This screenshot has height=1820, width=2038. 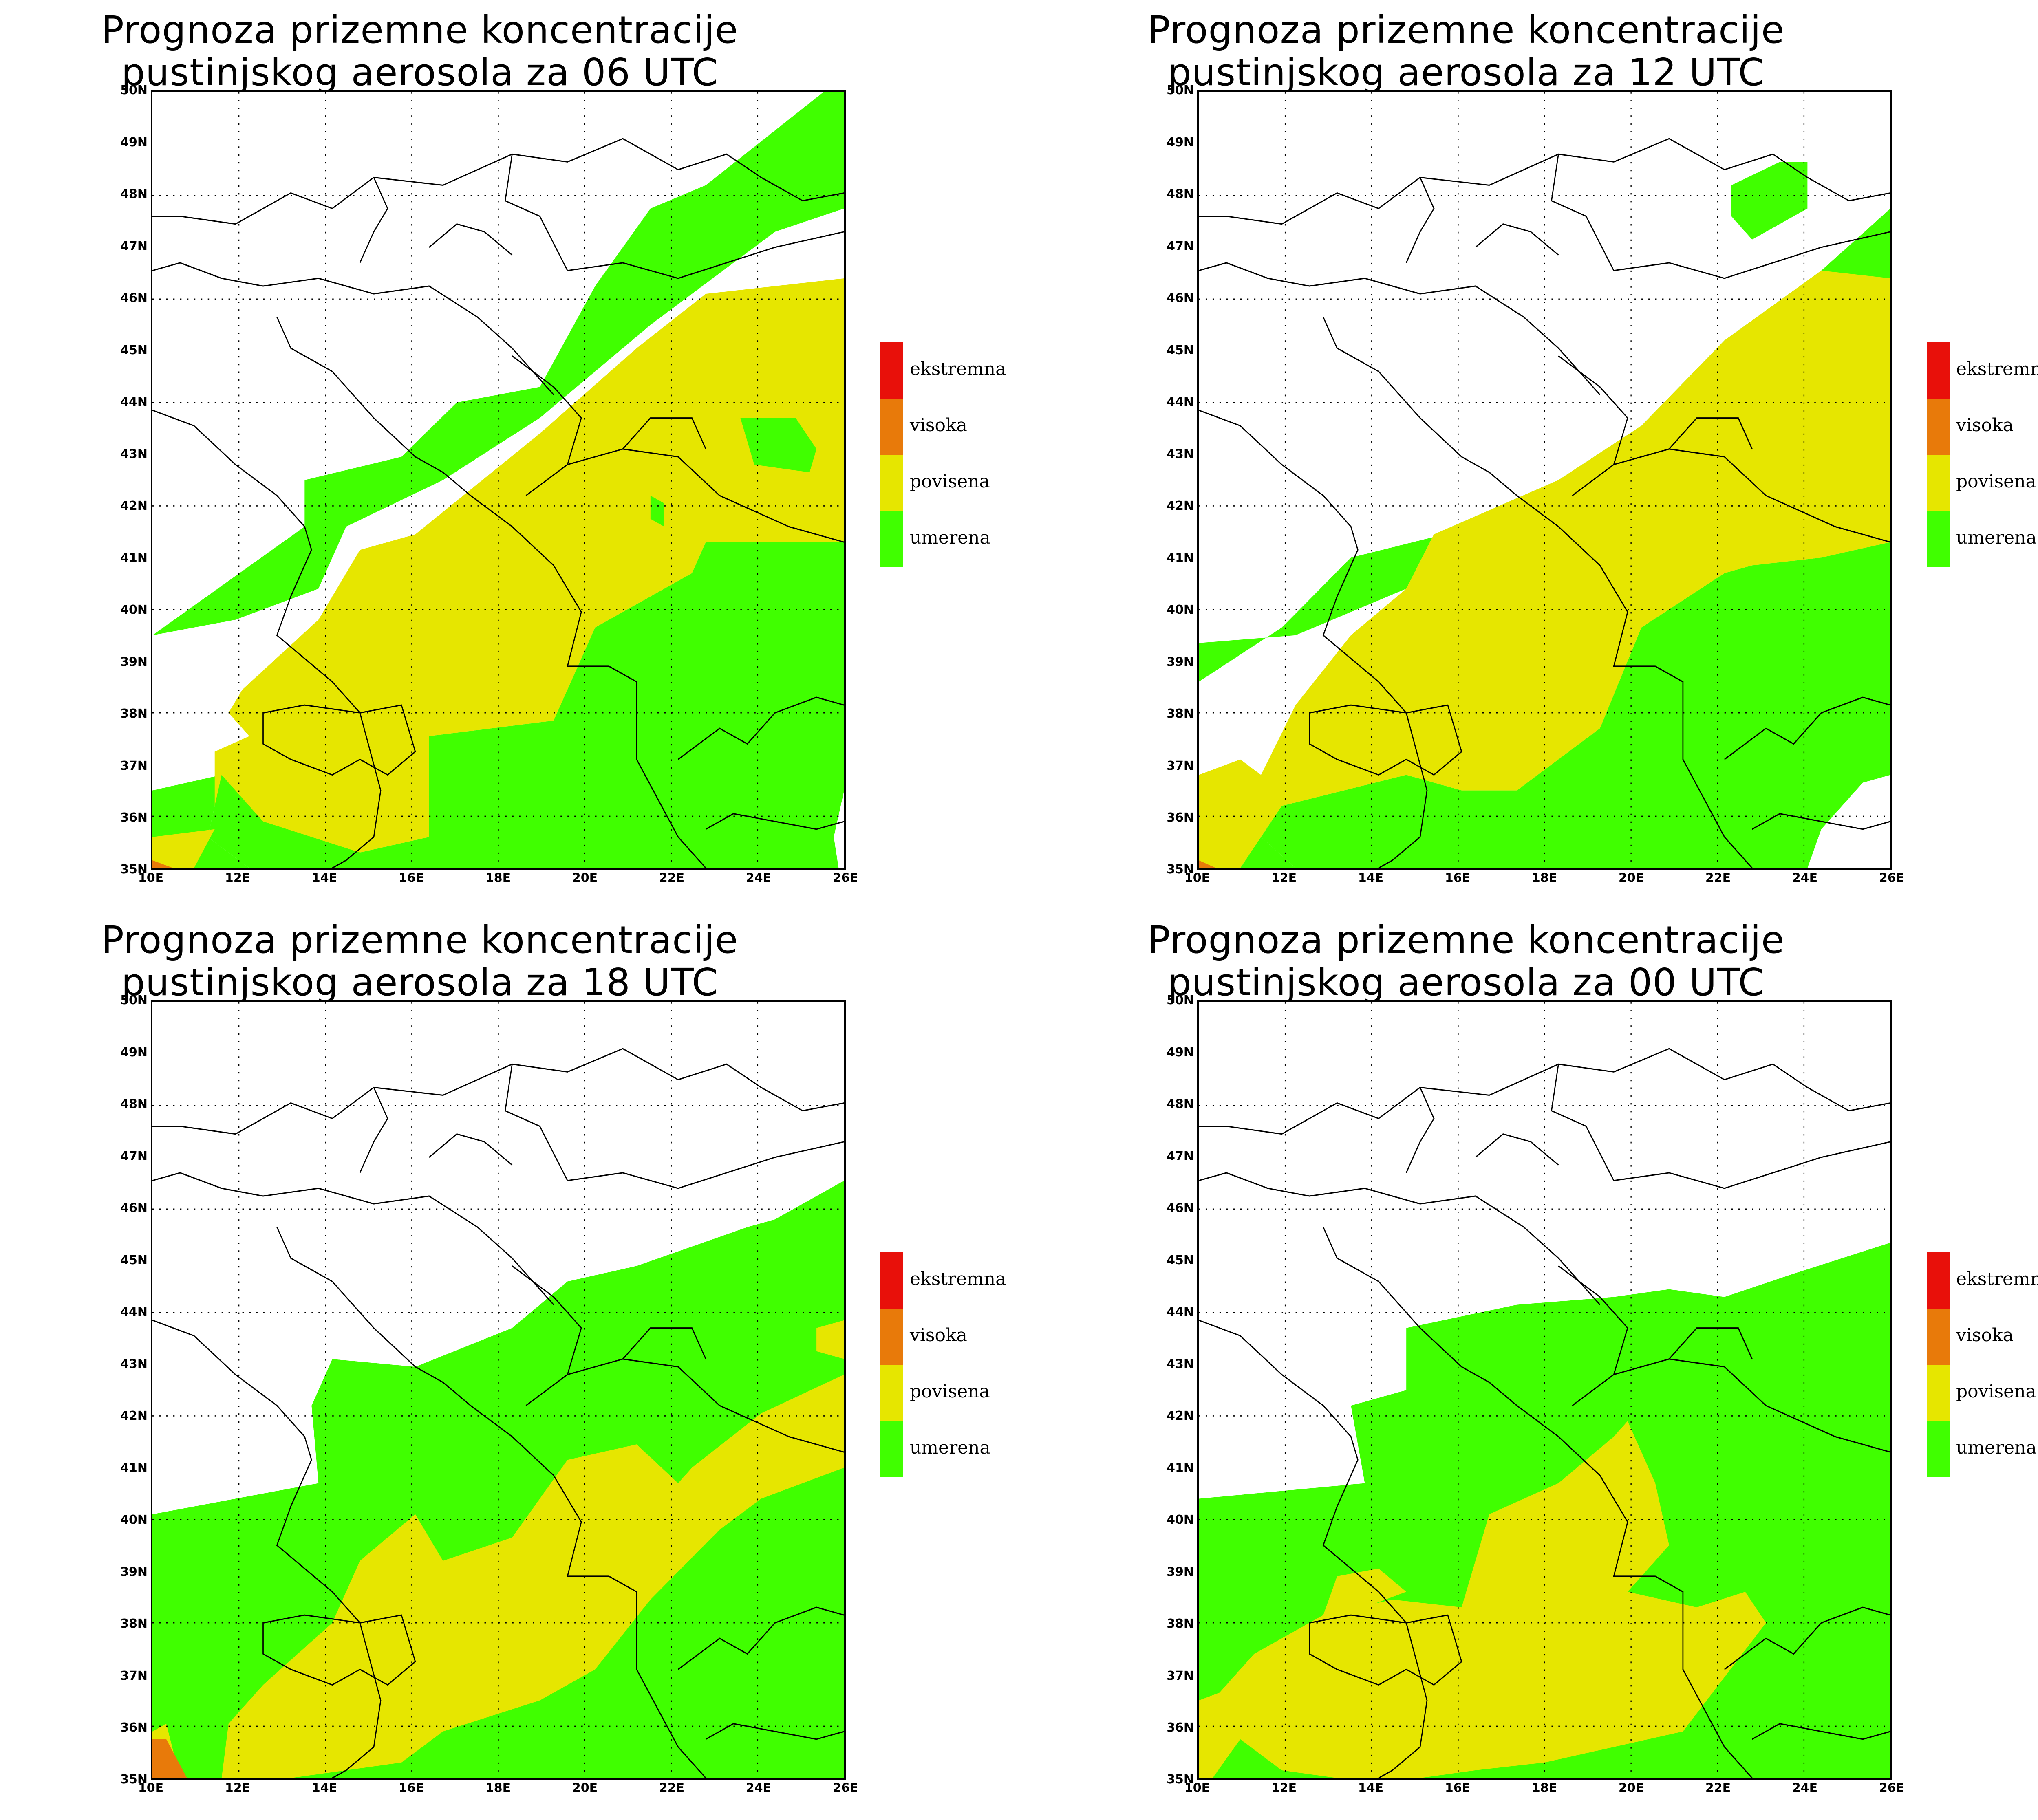 What do you see at coordinates (1544, 878) in the screenshot?
I see `lon-label: 18E` at bounding box center [1544, 878].